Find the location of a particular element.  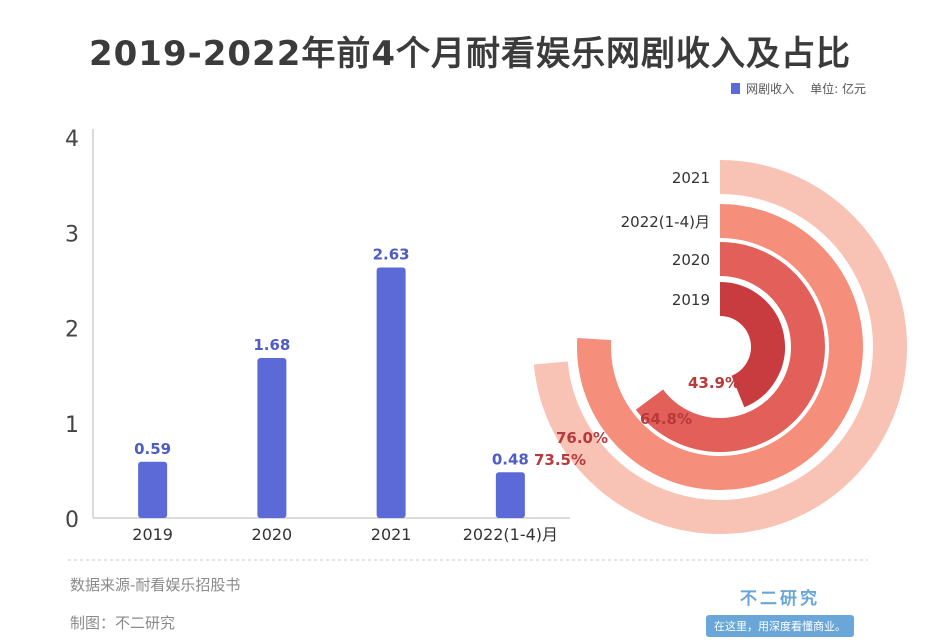

x-tick-label: 2022(1-4)月 is located at coordinates (510, 534).